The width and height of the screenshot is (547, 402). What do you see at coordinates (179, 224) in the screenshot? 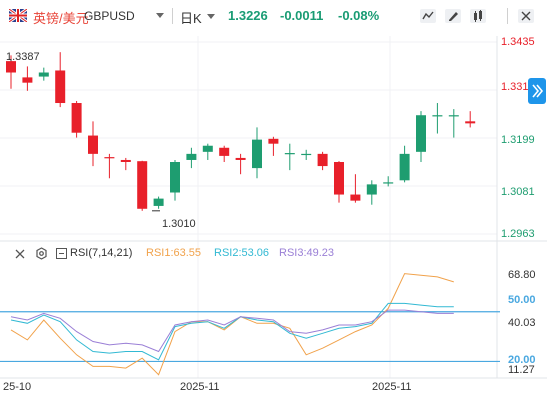
I see `low-annotation: 1.3010` at bounding box center [179, 224].